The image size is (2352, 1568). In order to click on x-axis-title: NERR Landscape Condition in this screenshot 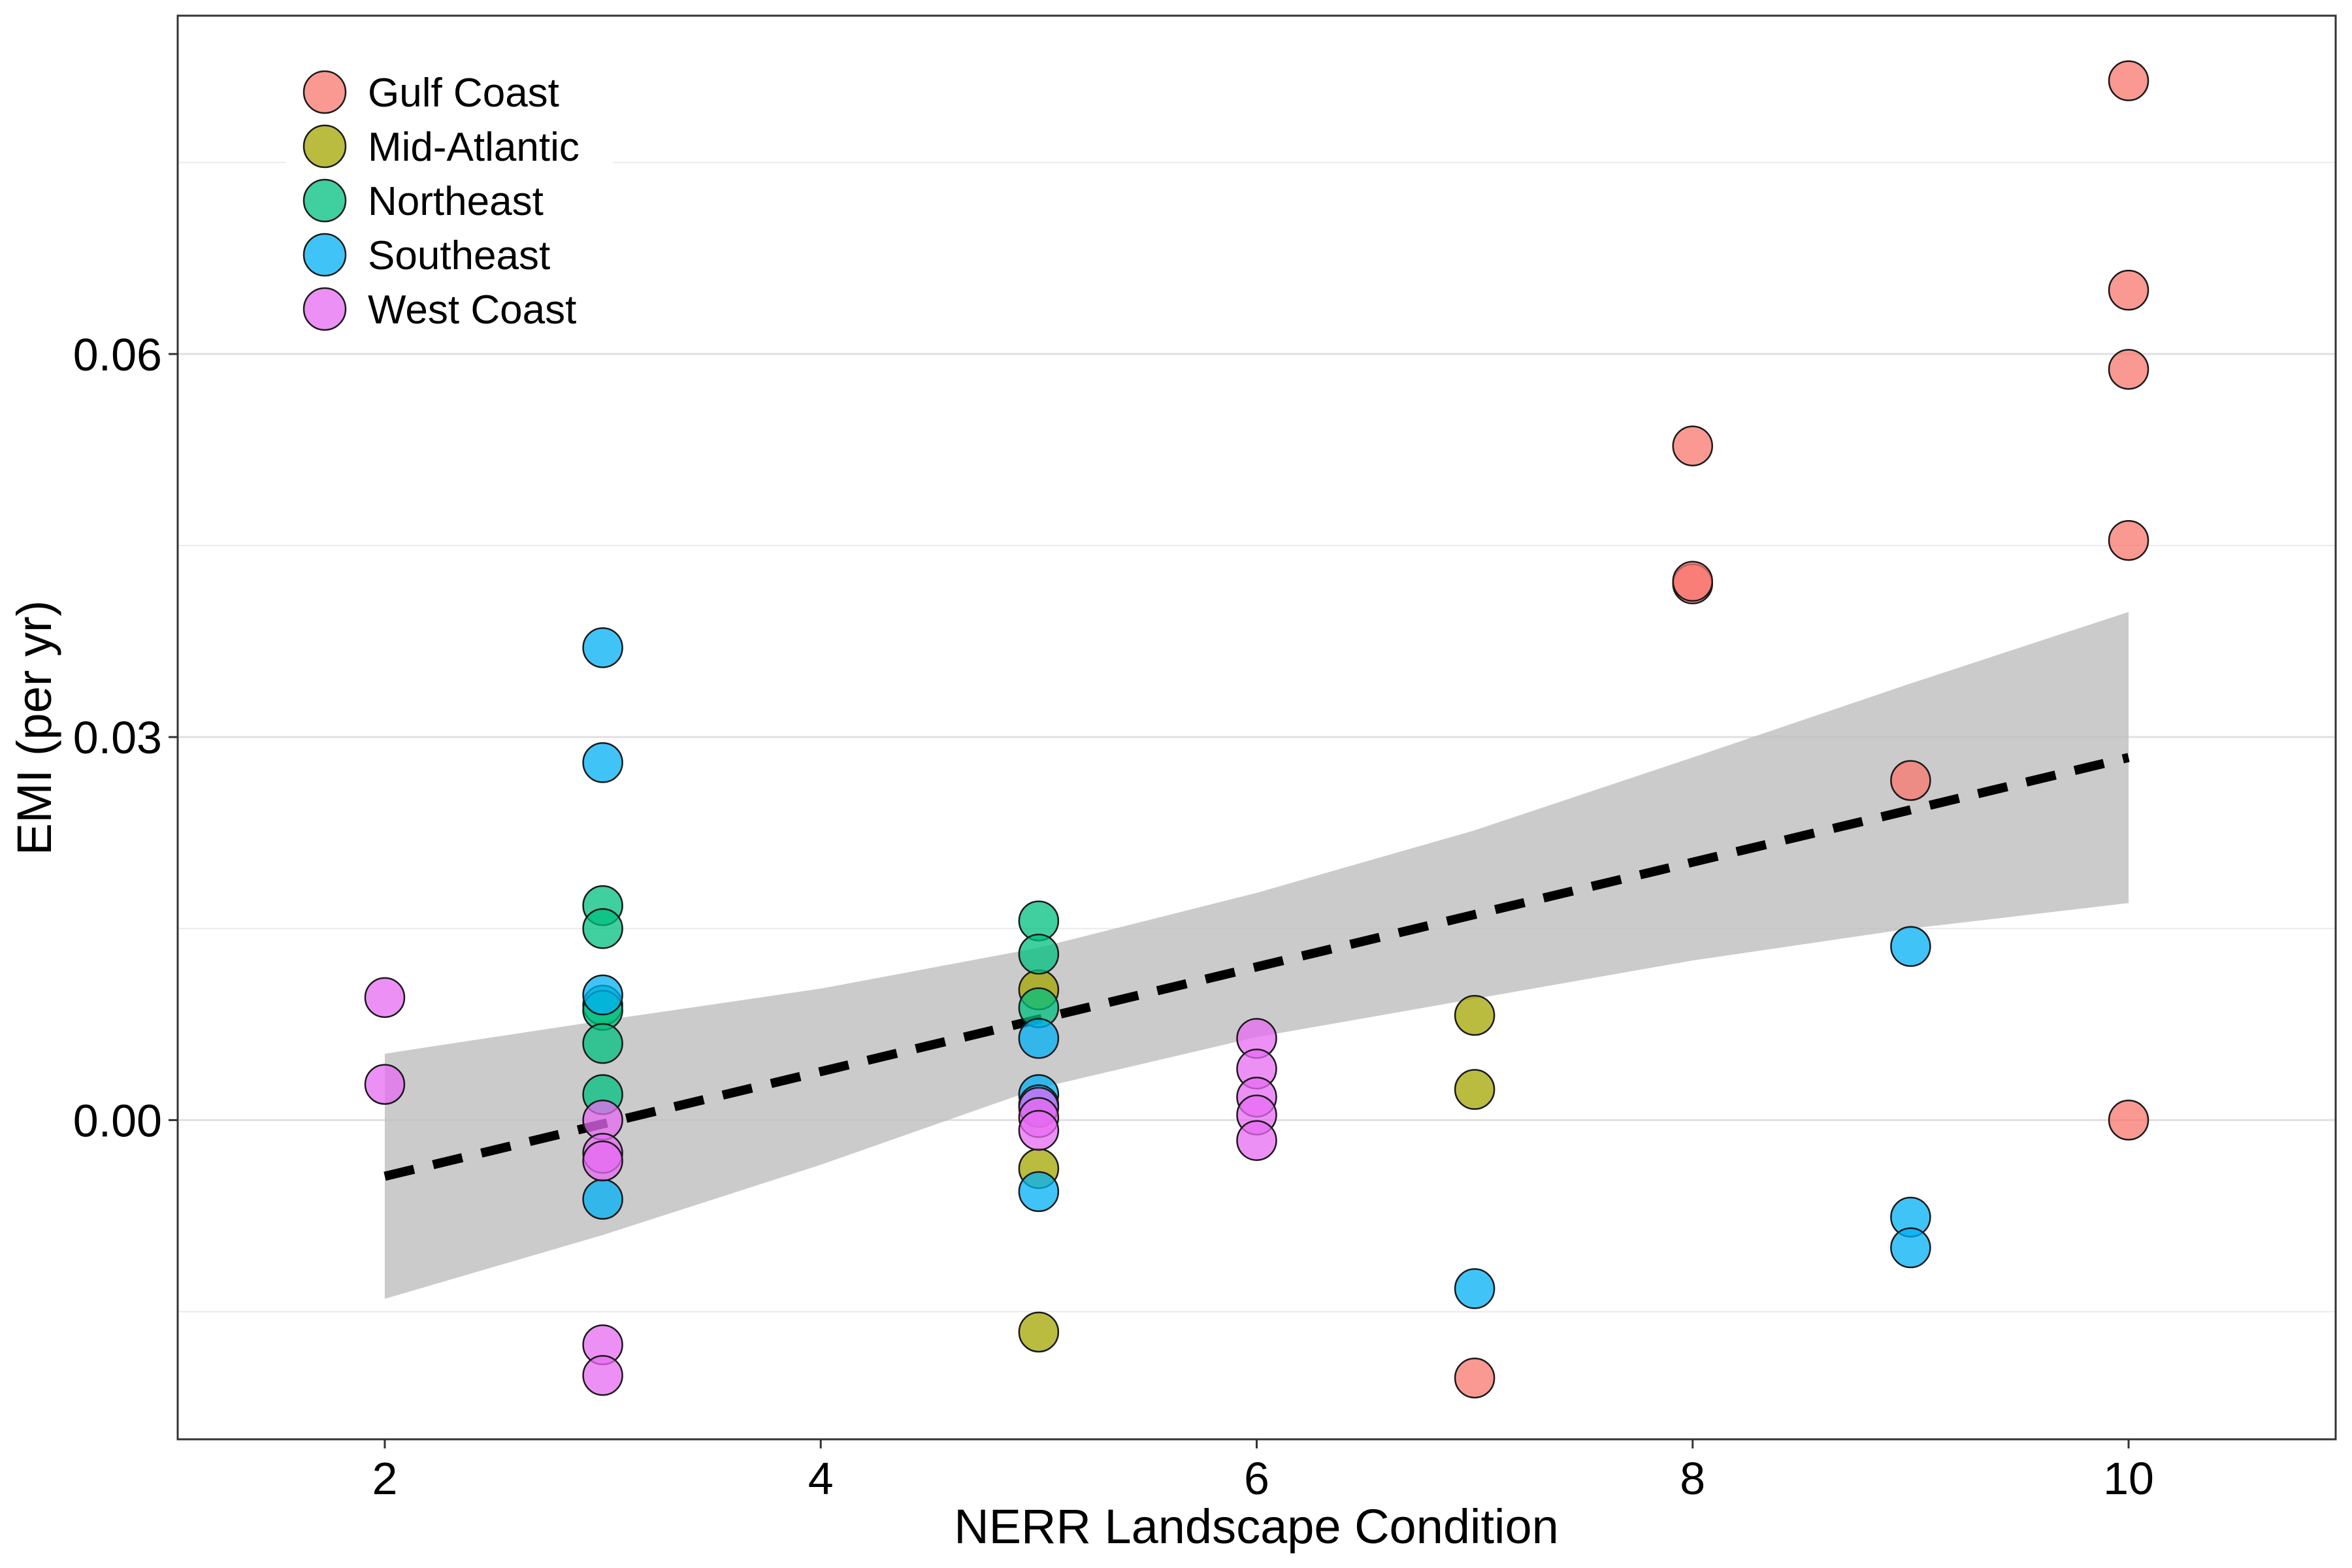, I will do `click(1256, 1526)`.